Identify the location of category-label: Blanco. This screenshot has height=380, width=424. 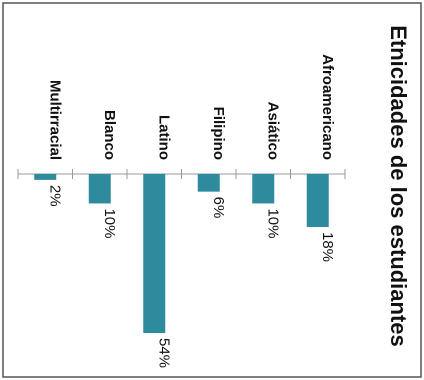
(109, 135).